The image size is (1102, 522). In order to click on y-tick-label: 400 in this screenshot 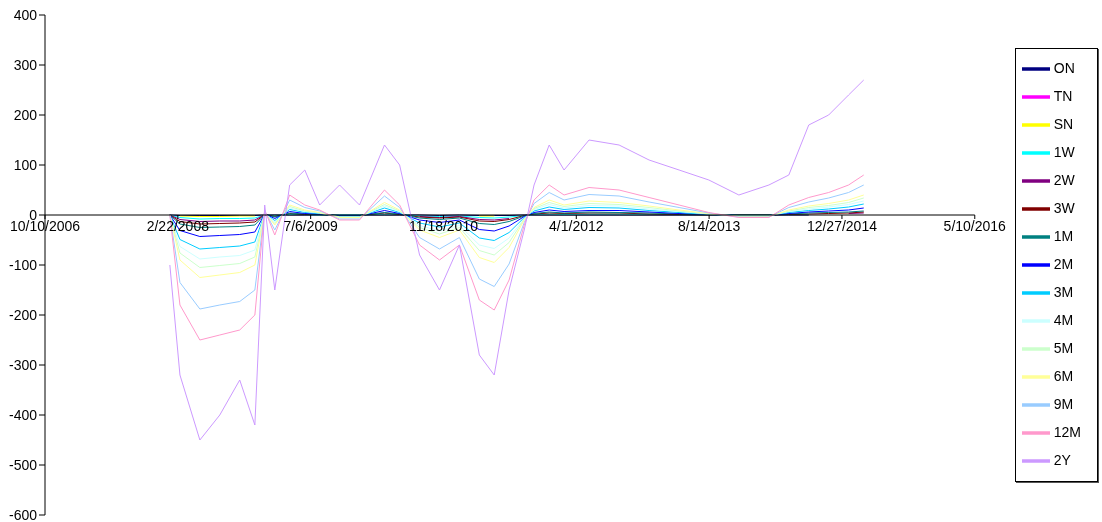, I will do `click(25, 14)`.